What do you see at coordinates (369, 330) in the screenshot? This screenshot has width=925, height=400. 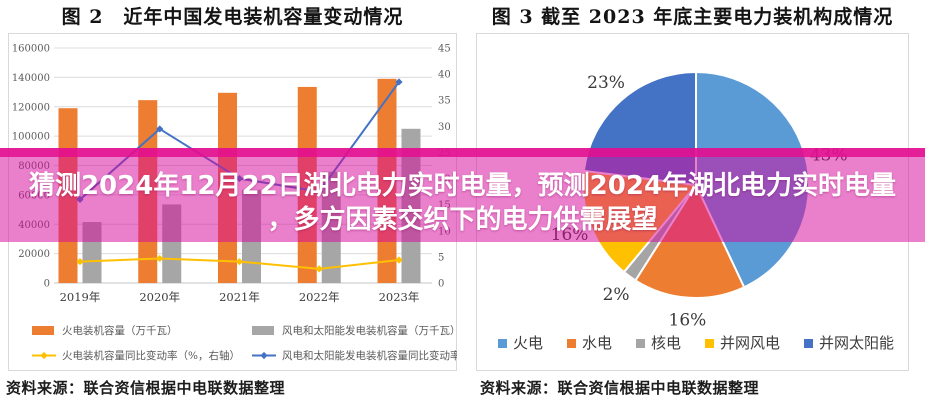 I see `legend-label: 风电和太阳能发电装机容量（万千瓦）` at bounding box center [369, 330].